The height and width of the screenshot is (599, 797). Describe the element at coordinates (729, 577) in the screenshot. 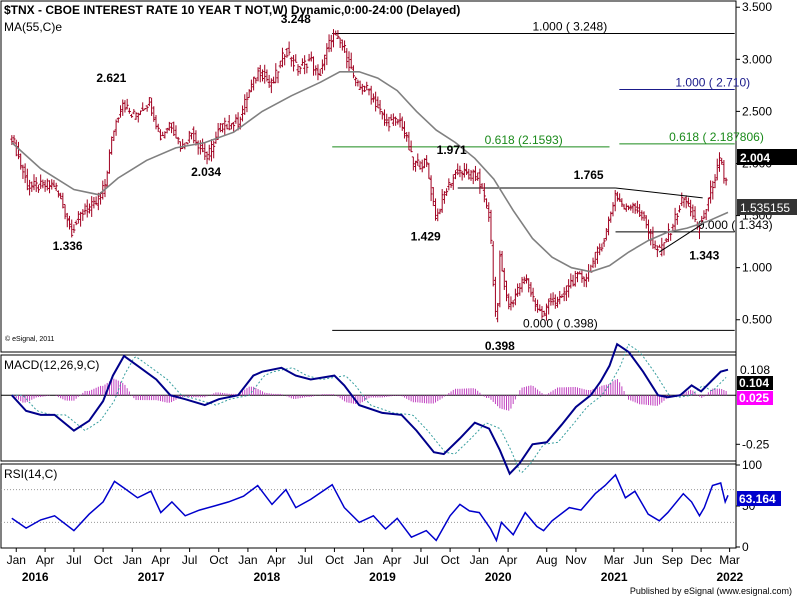

I see `year-label: 2022` at that location.